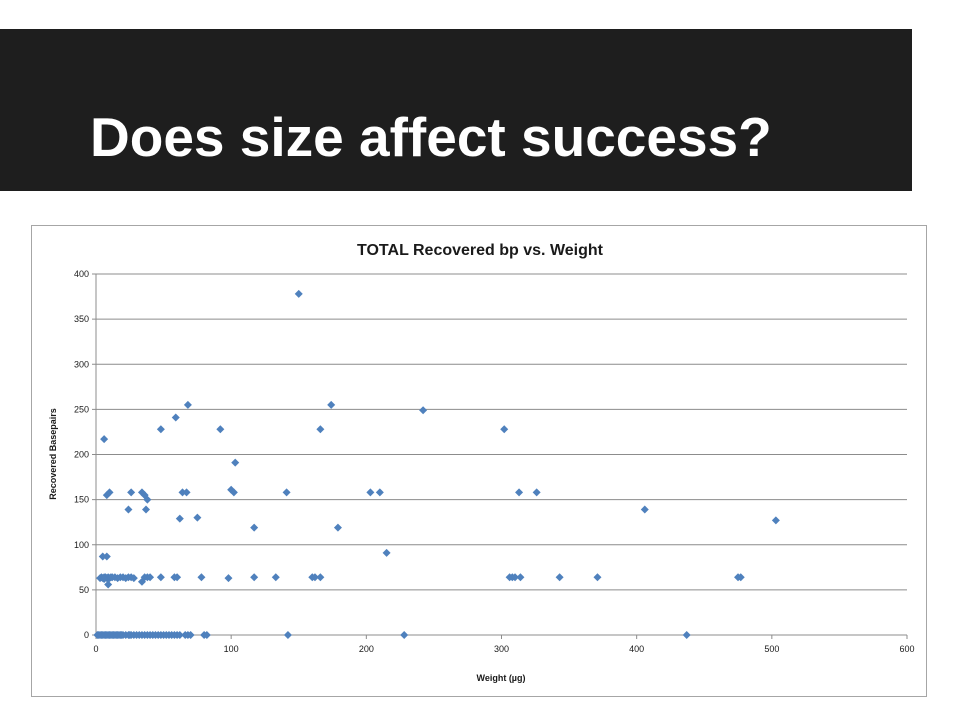  Describe the element at coordinates (480, 250) in the screenshot. I see `chart-title: TOTAL Recovered bp vs. Weight` at that location.